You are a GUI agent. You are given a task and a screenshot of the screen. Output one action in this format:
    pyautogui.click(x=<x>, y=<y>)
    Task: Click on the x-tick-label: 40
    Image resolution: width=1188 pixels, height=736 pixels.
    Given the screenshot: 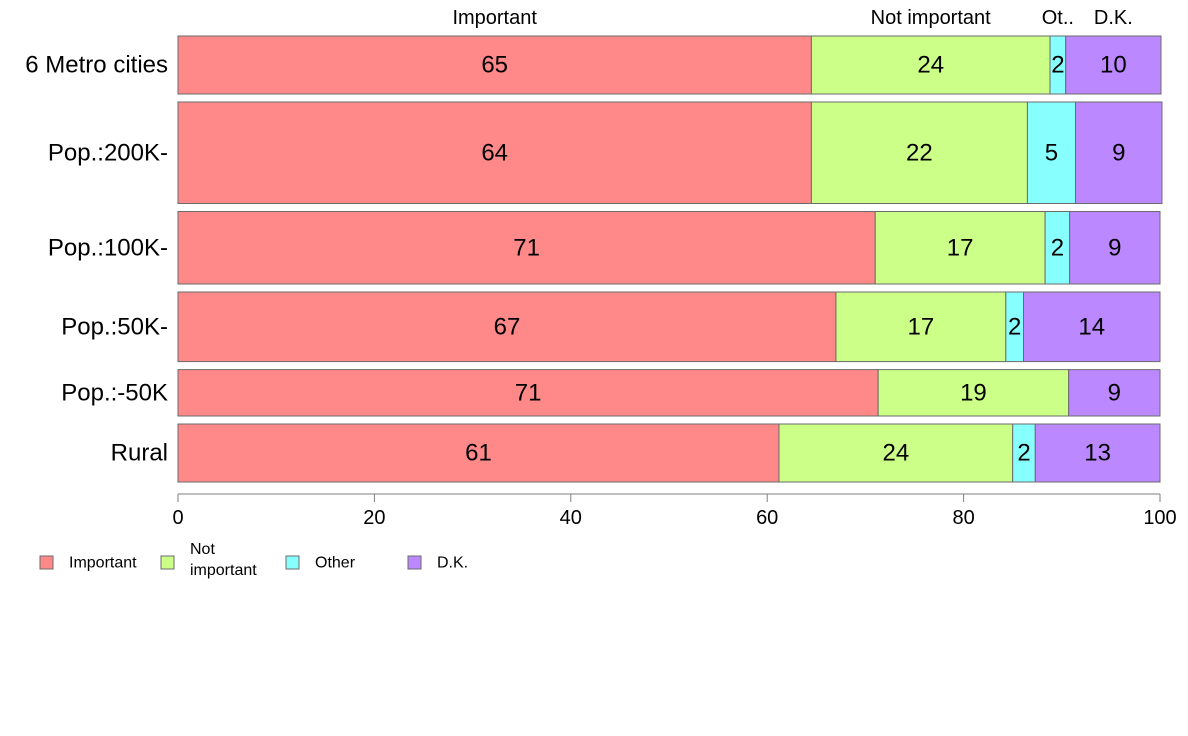 What is the action you would take?
    pyautogui.click(x=571, y=518)
    